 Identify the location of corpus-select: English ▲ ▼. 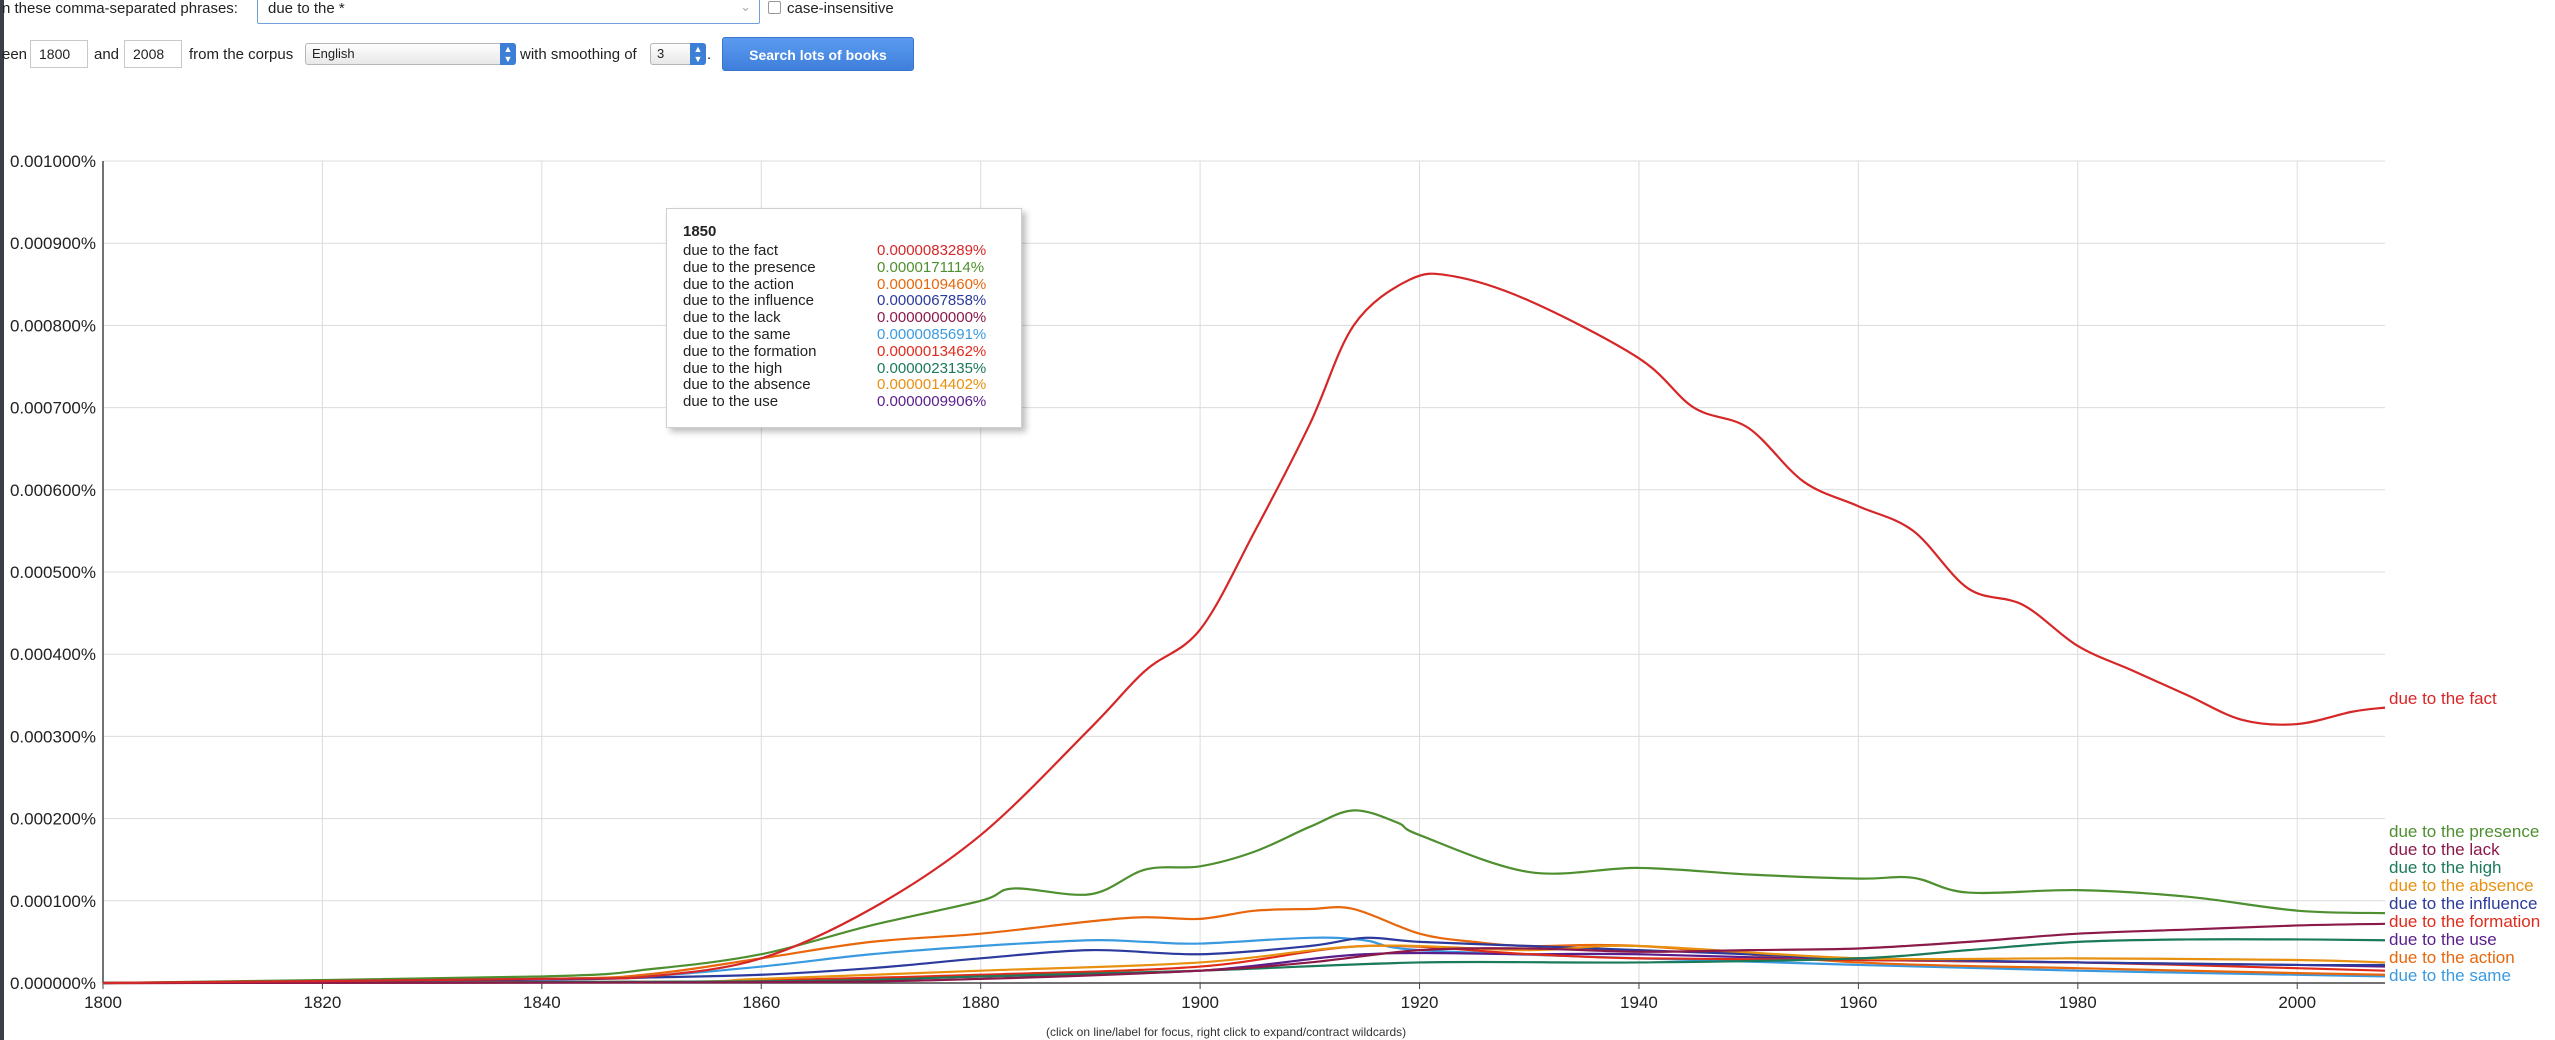
(410, 54).